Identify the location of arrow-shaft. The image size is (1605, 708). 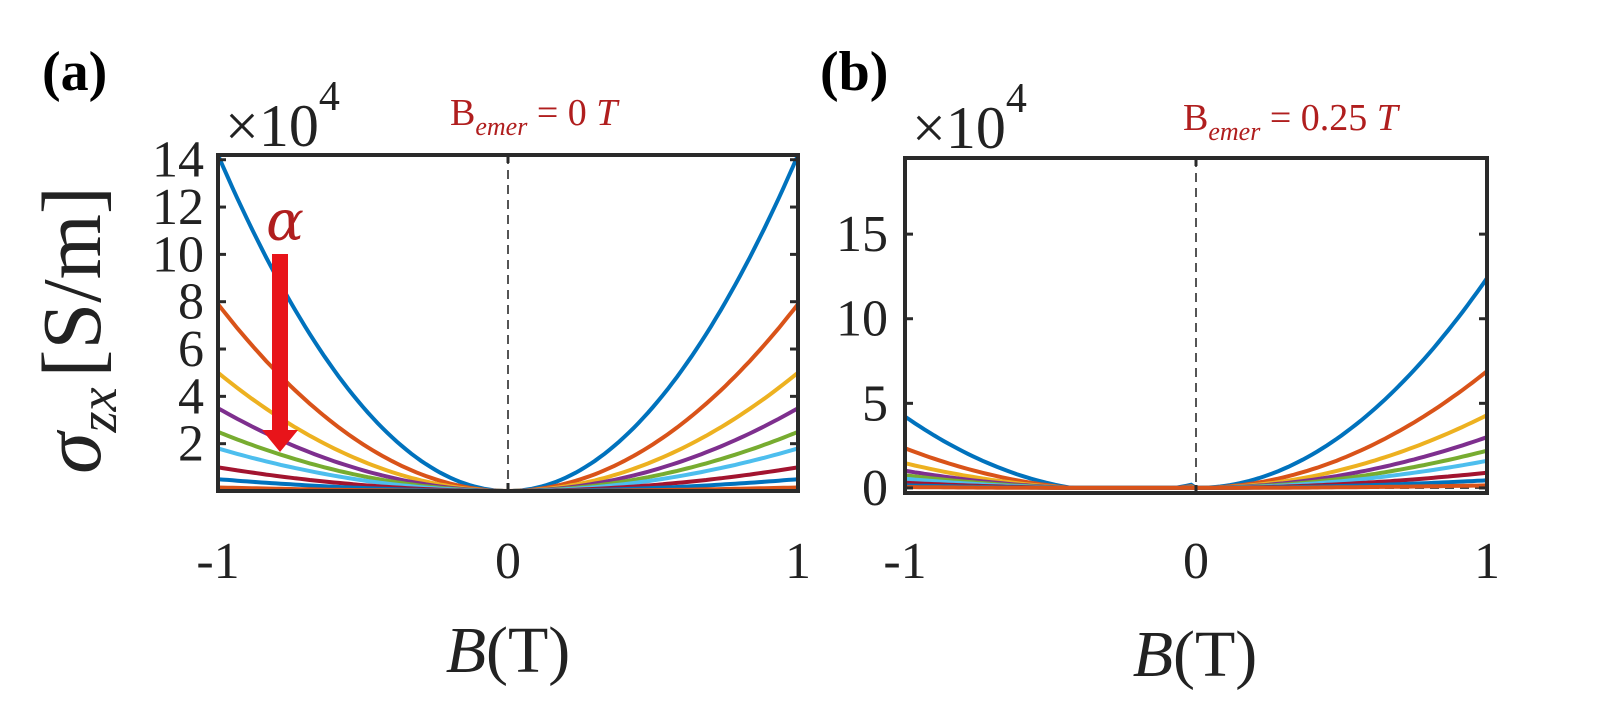
(280, 343).